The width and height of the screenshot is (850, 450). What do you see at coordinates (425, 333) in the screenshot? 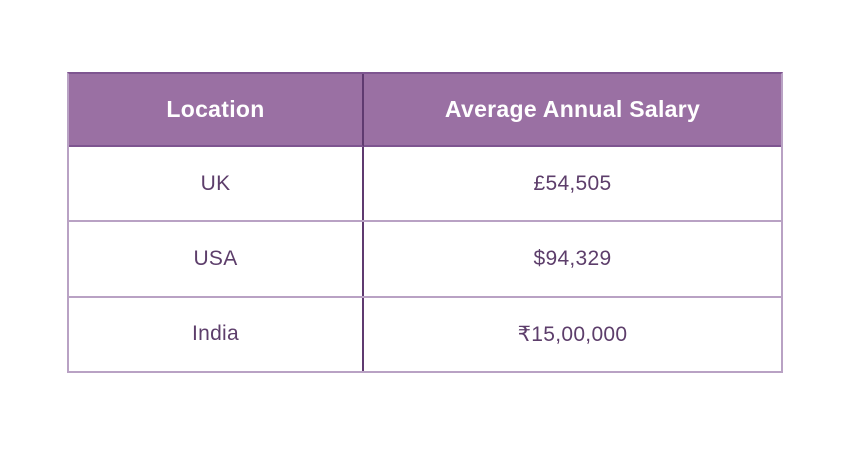
I see `table-row-india: India ₹15,00,000` at bounding box center [425, 333].